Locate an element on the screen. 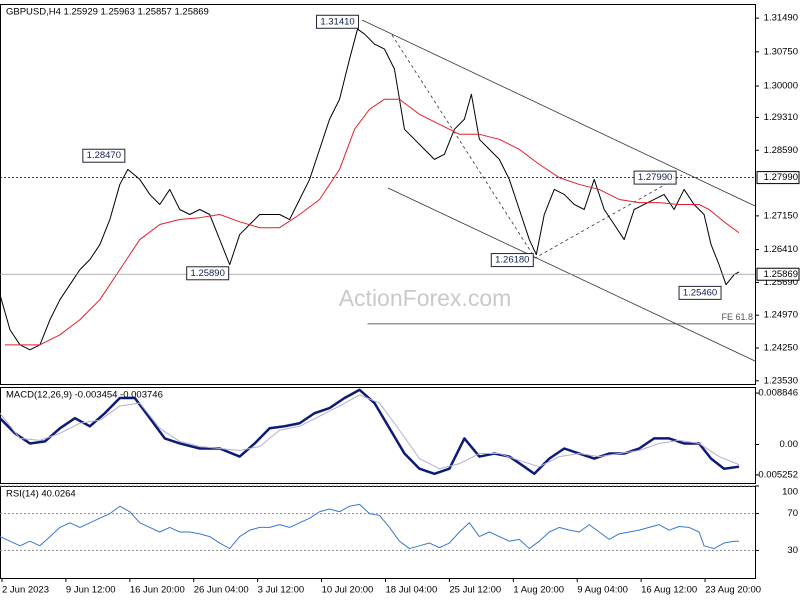 The width and height of the screenshot is (800, 600). x-tick-label: 10 Jul 20:00 is located at coordinates (348, 590).